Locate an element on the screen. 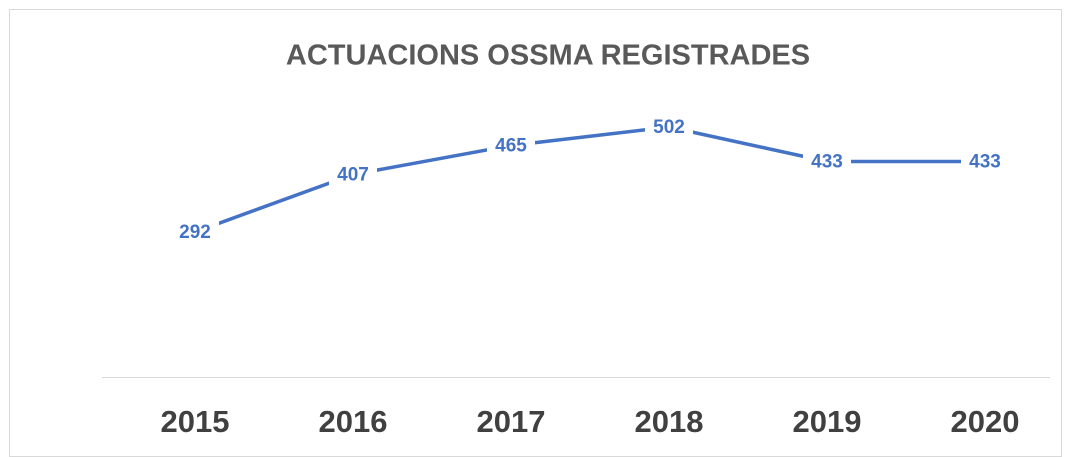  x-tick-label: 2018 is located at coordinates (669, 421).